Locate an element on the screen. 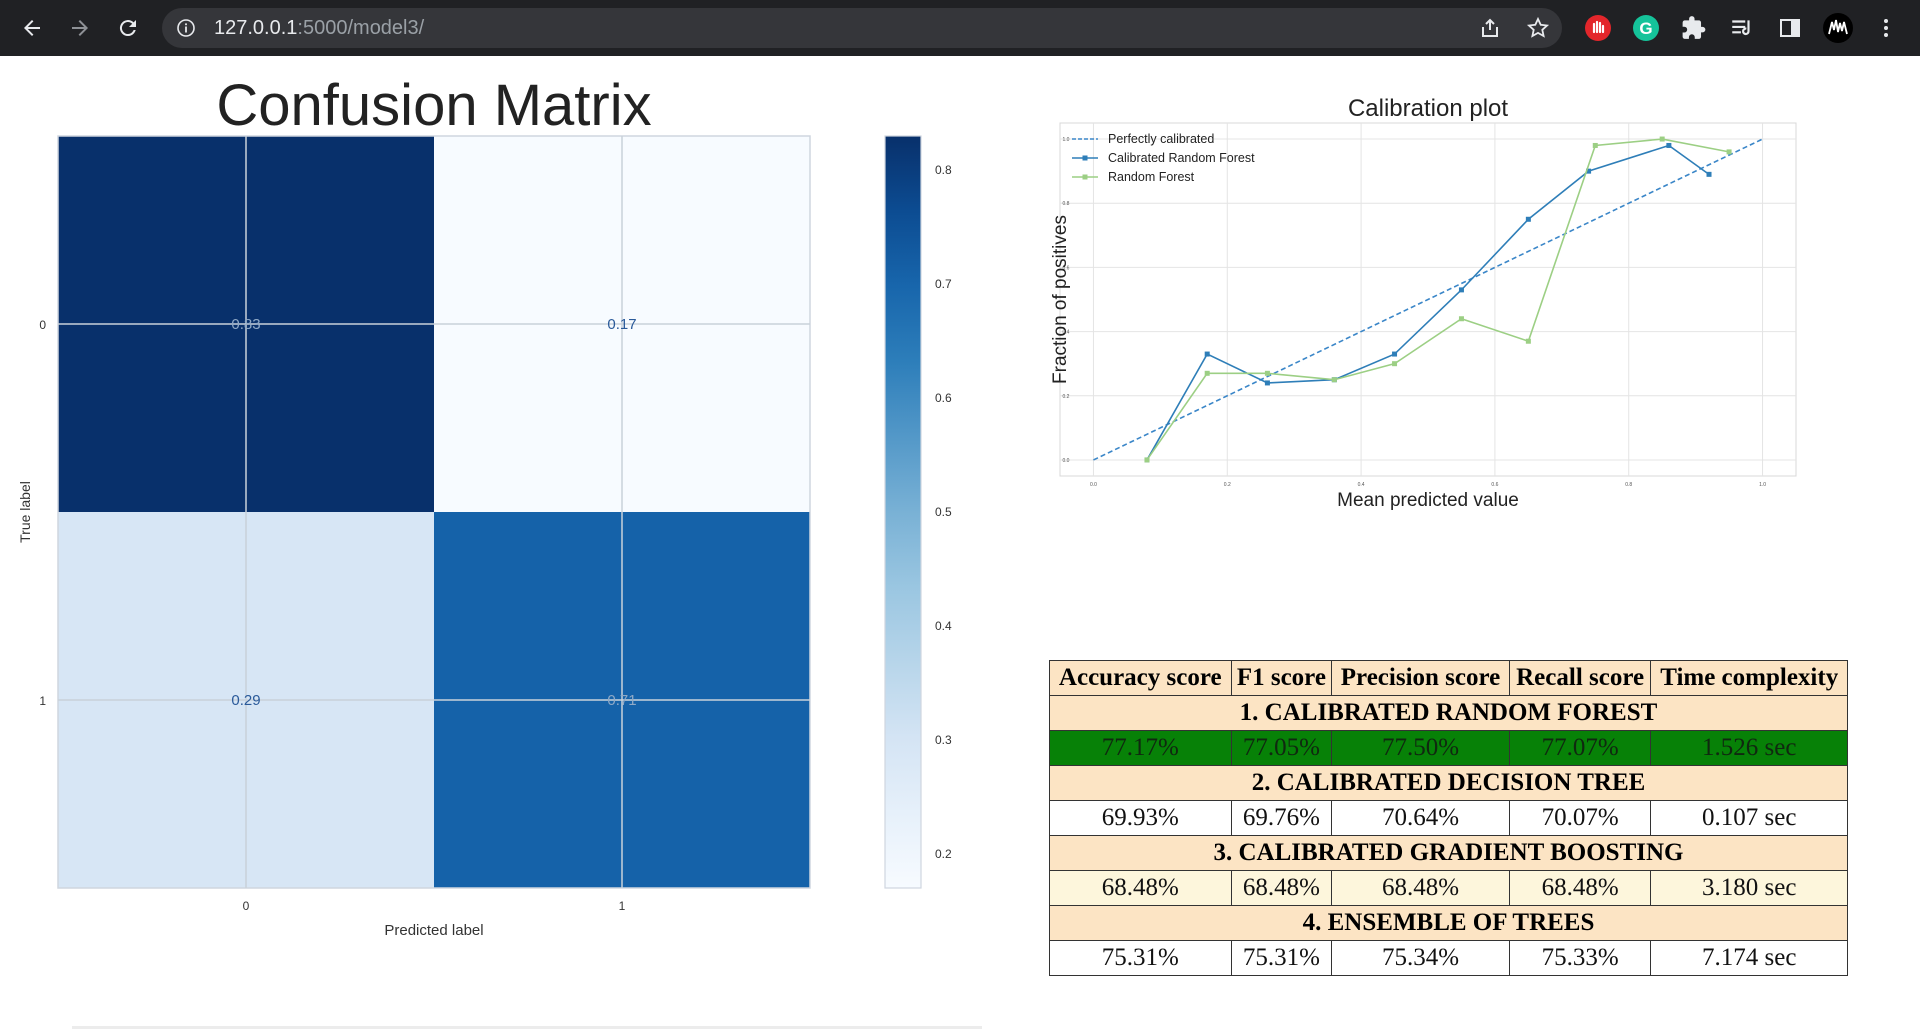 This screenshot has height=1029, width=1920. browser-toolbar: 127.0.0.1:5000/model3/ G is located at coordinates (960, 28).